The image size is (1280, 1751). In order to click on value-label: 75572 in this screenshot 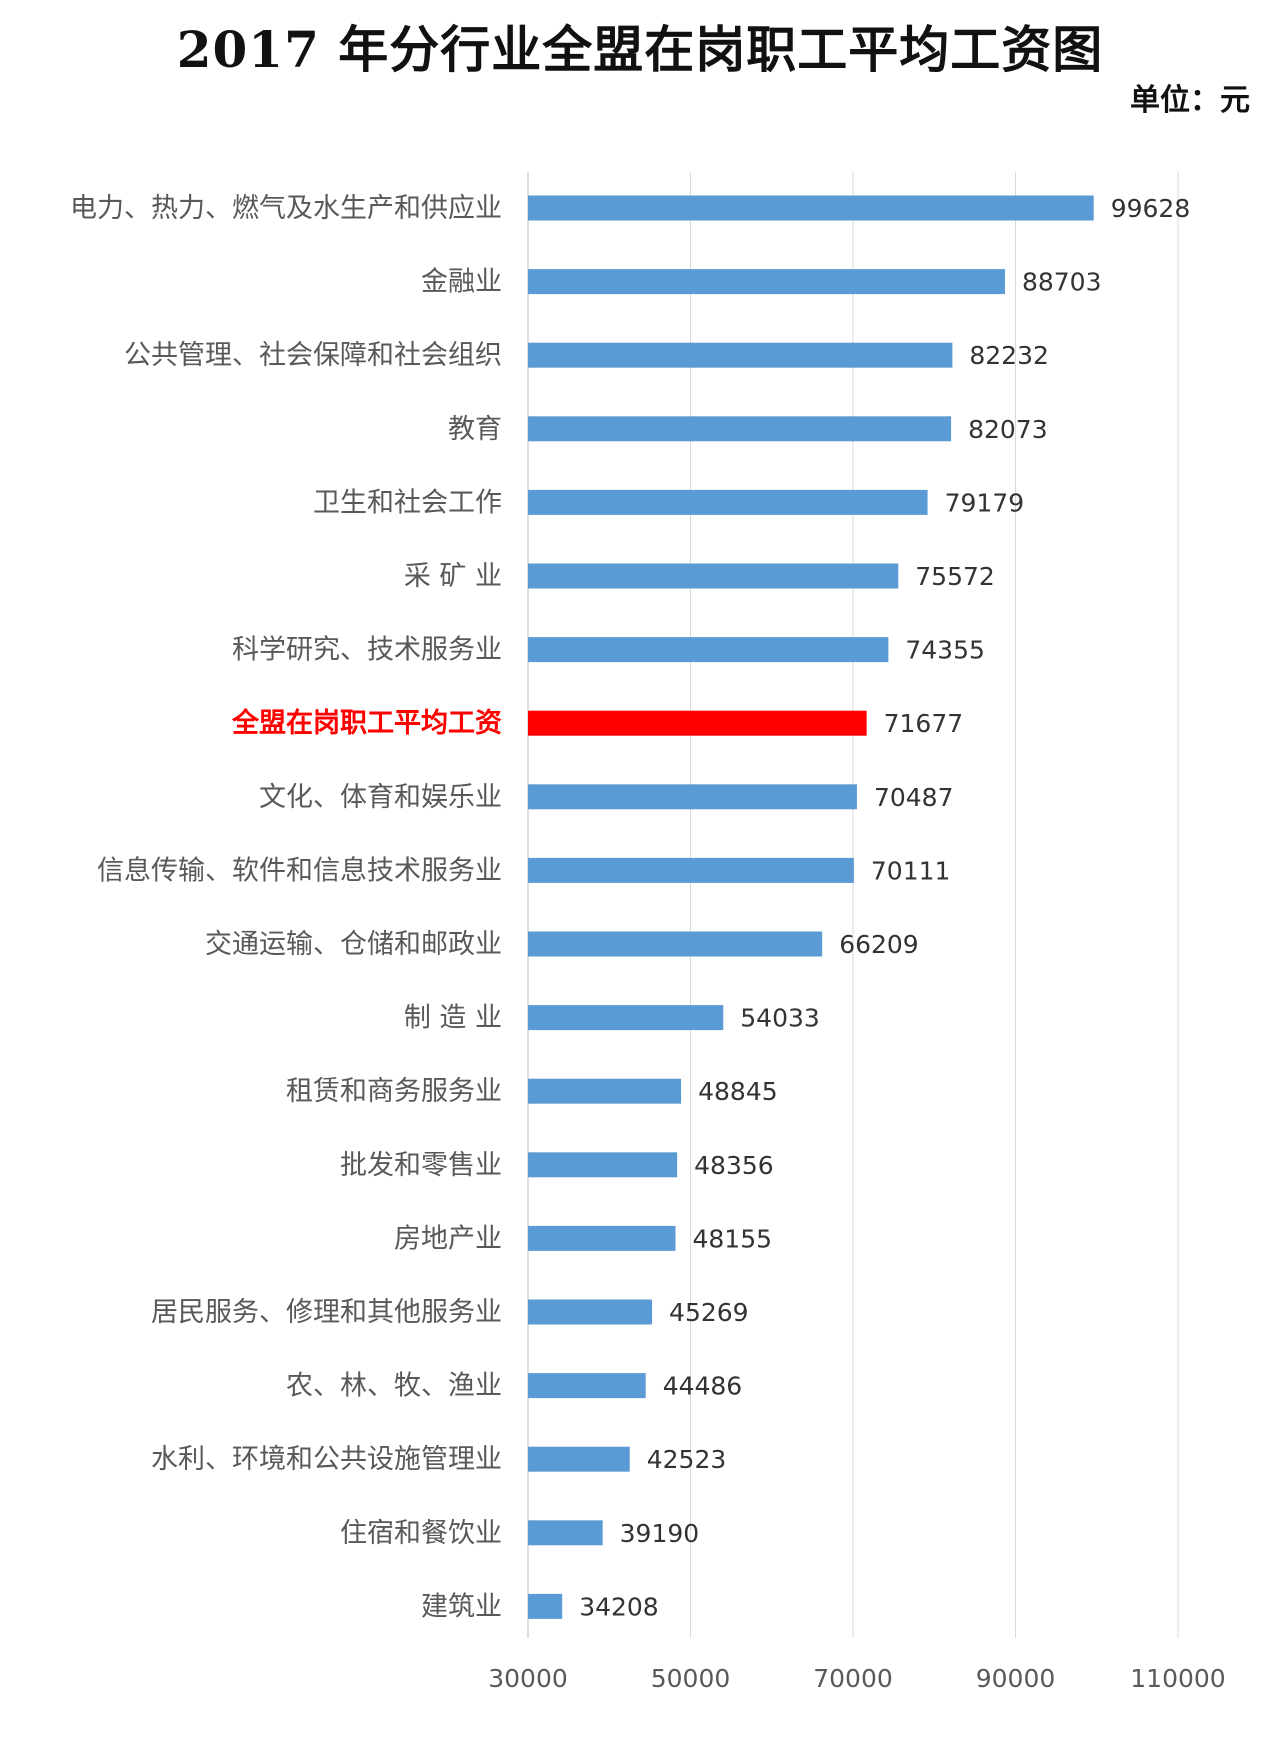, I will do `click(955, 576)`.